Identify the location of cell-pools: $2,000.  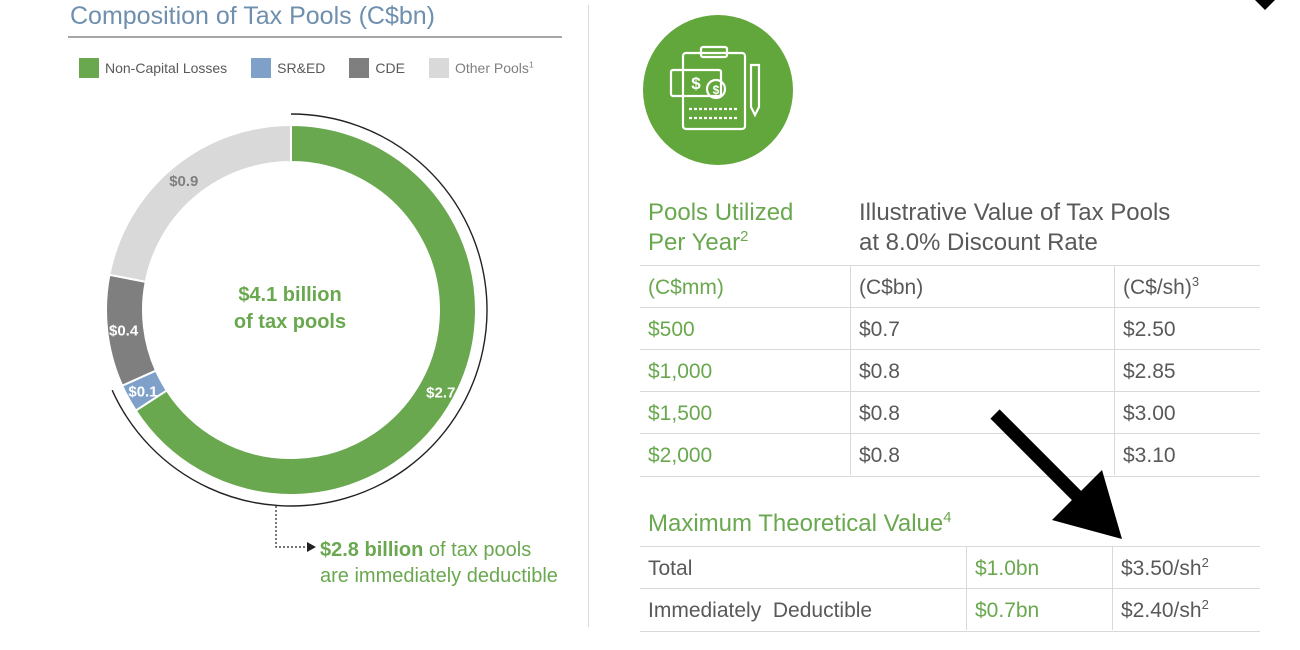
(680, 455).